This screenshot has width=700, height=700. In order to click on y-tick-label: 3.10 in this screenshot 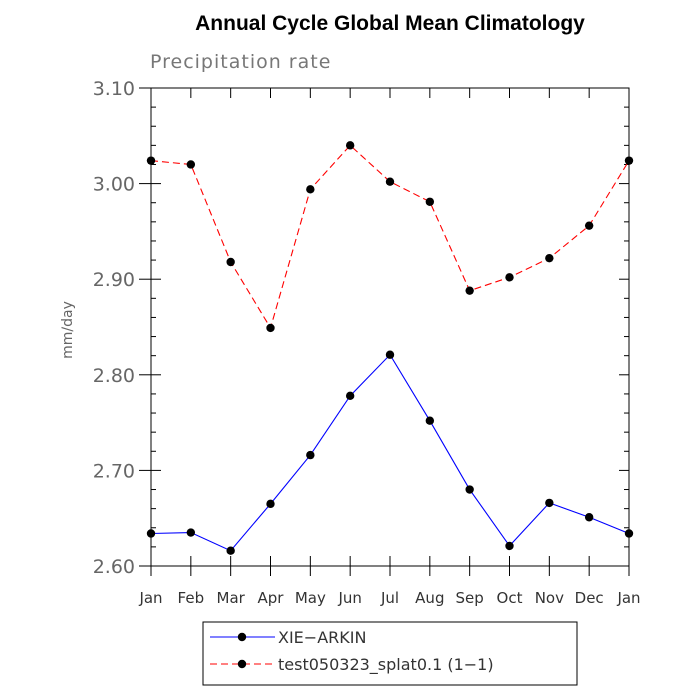, I will do `click(114, 89)`.